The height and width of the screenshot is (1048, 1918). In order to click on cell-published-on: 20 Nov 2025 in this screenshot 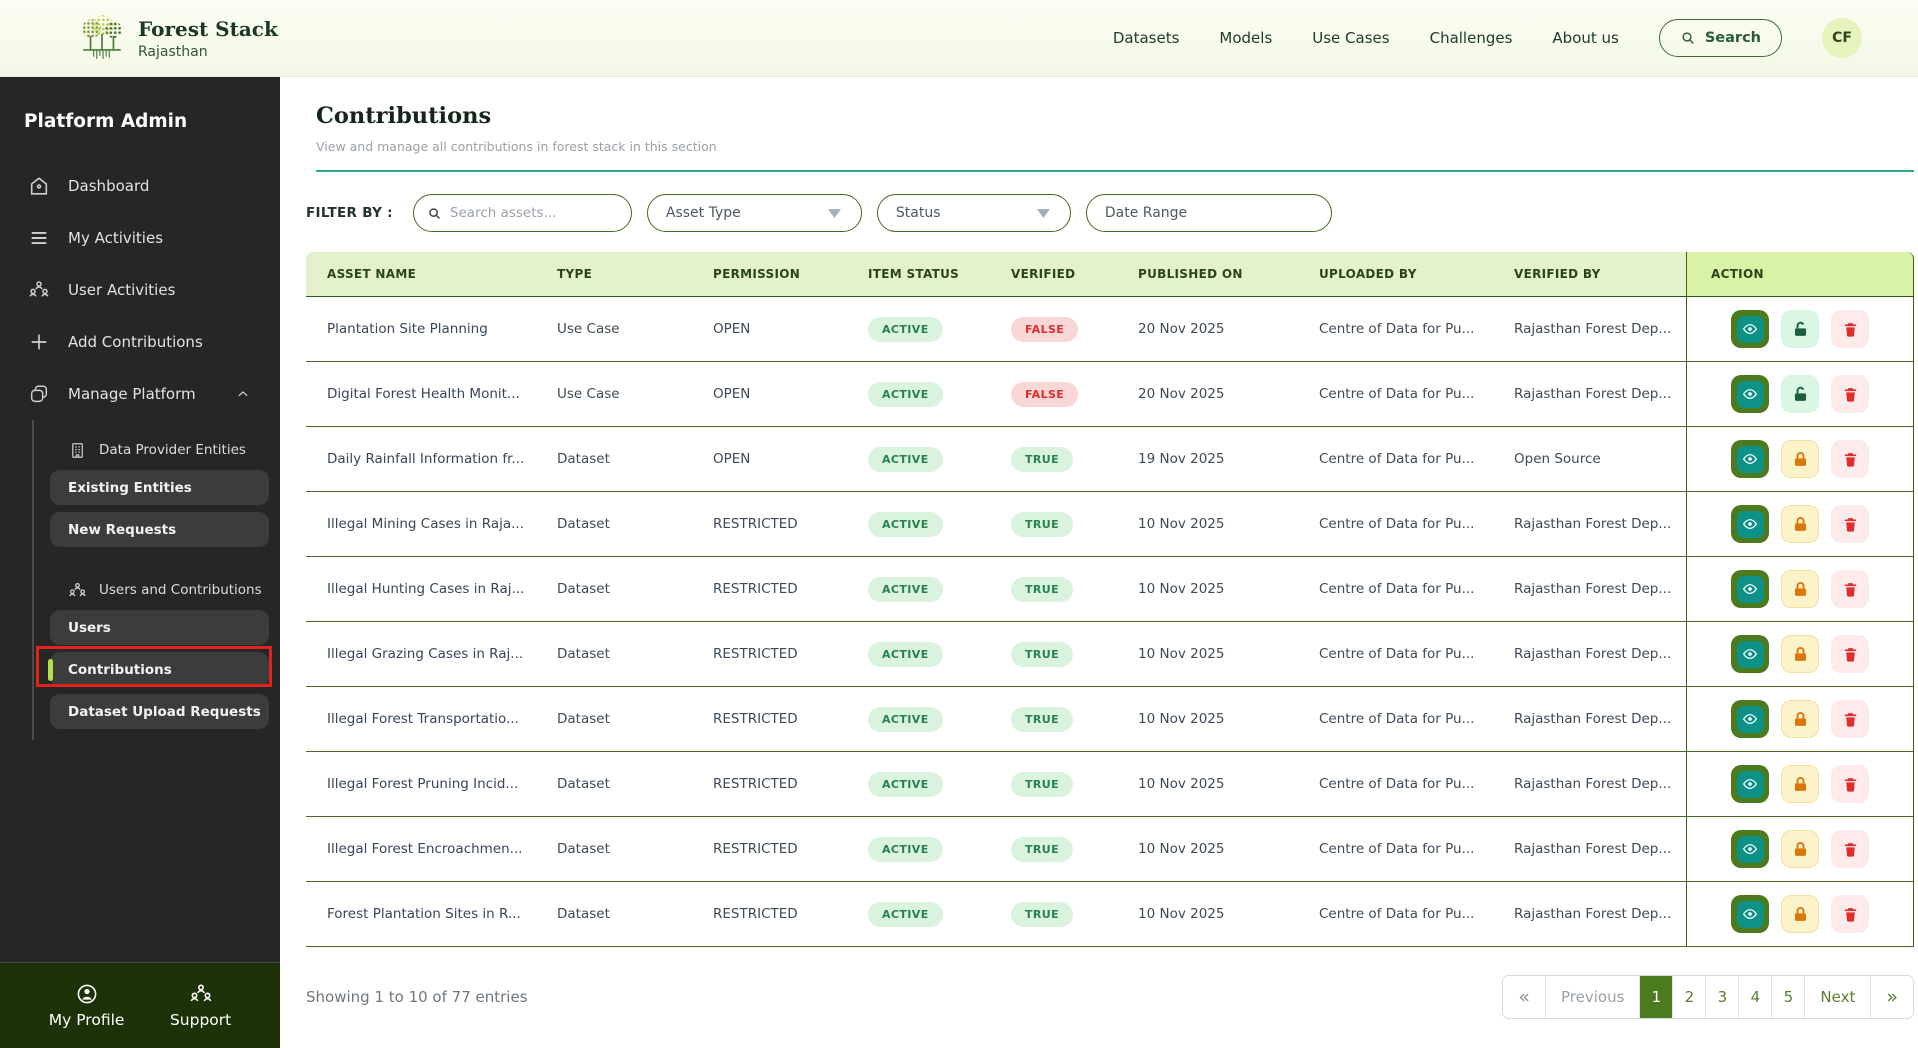, I will do `click(1181, 329)`.